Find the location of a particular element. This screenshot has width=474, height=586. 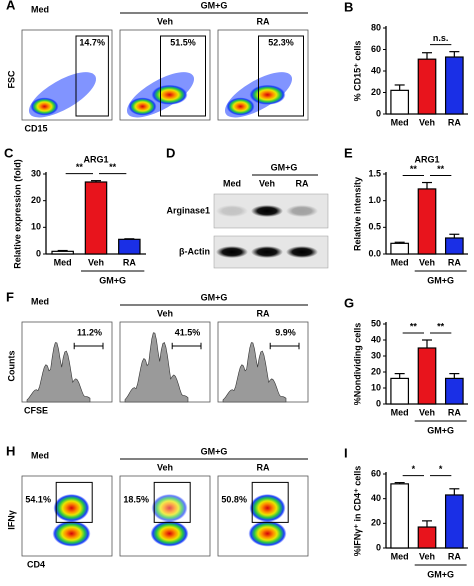

y-tick-label: 0.0 is located at coordinates (374, 253).